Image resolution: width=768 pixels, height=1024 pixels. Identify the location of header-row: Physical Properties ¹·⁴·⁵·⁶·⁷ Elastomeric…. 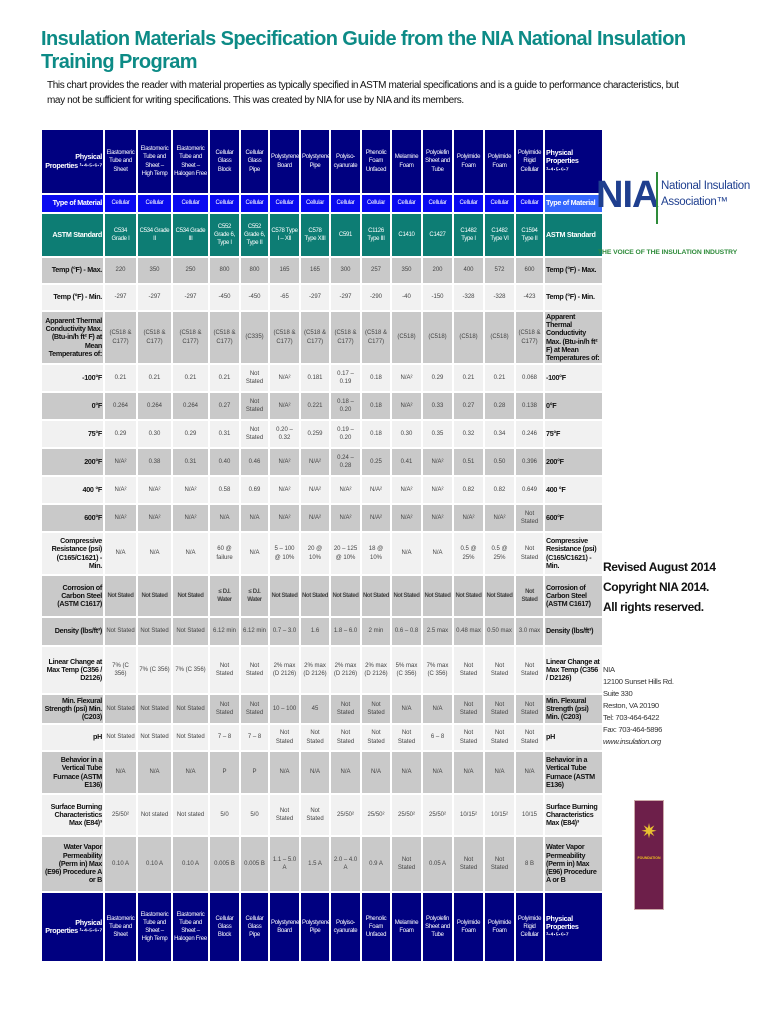
(322, 161).